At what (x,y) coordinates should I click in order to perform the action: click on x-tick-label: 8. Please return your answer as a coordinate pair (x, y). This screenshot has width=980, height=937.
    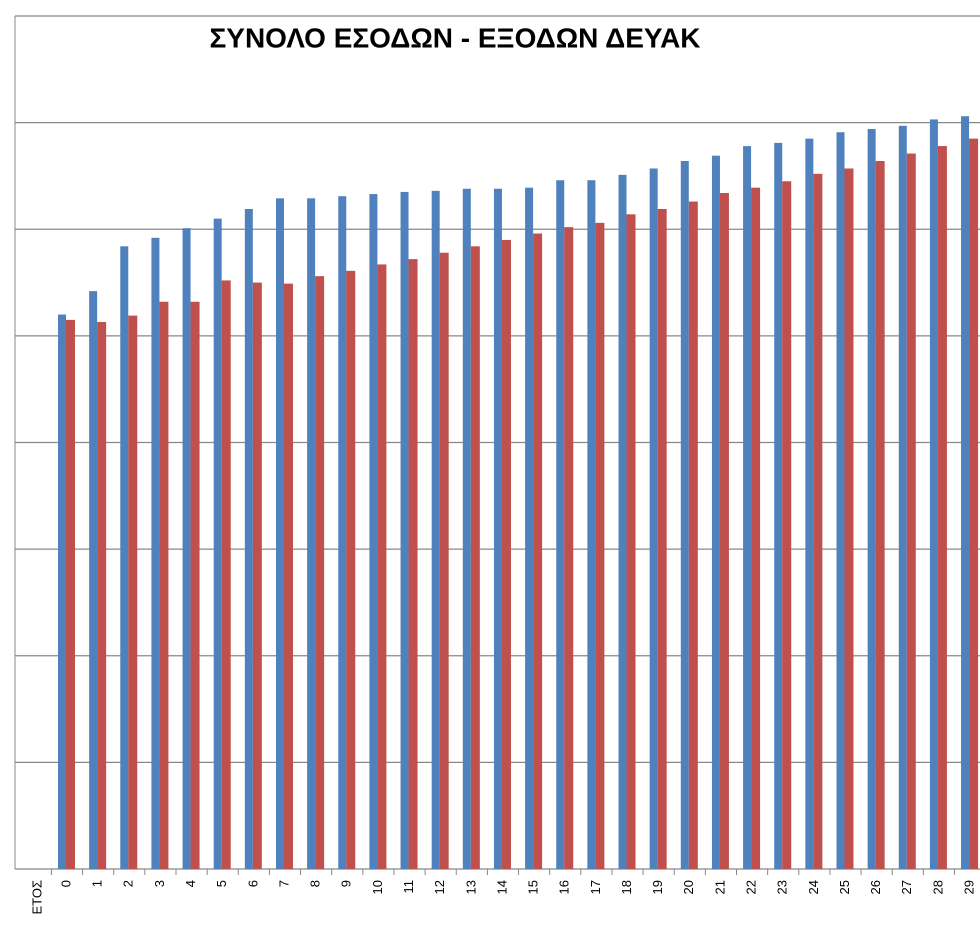
    Looking at the image, I should click on (315, 883).